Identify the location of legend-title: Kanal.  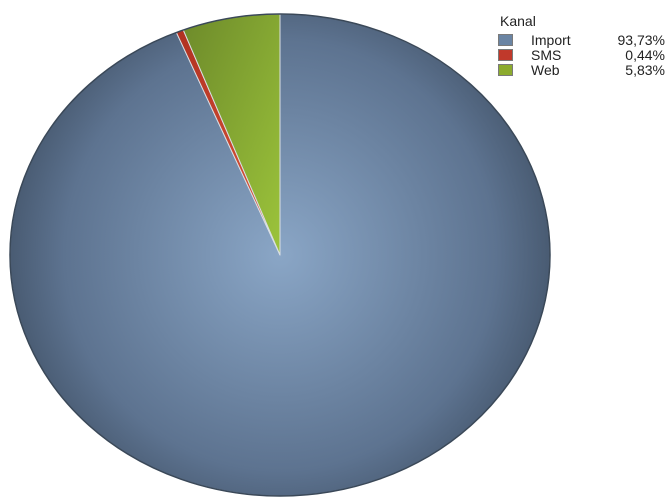
(518, 21).